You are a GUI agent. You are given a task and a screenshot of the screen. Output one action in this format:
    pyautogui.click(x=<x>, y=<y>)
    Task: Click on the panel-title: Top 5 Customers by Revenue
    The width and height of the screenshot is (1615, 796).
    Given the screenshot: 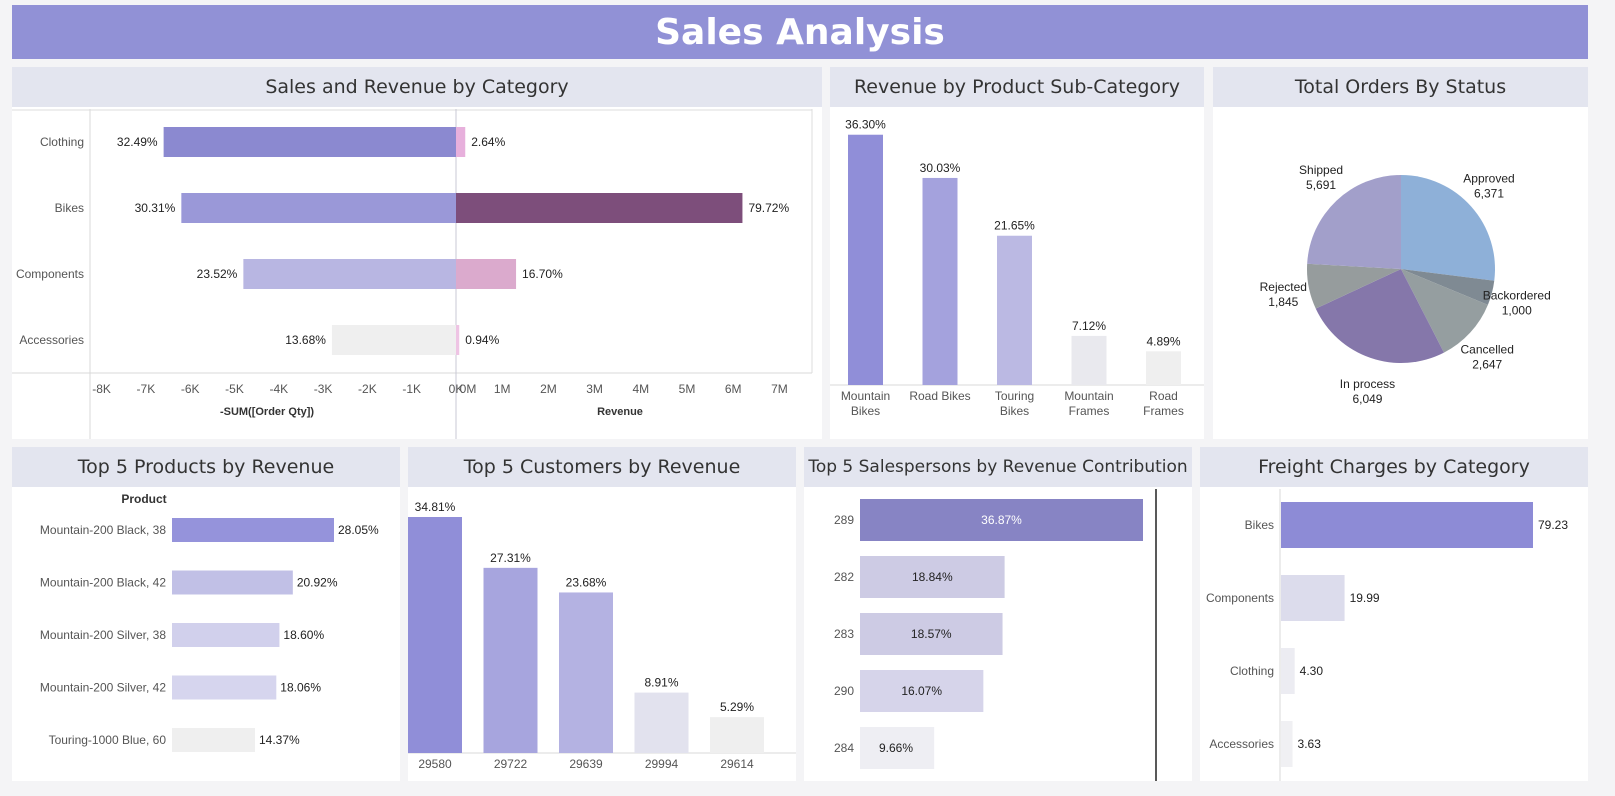 What is the action you would take?
    pyautogui.click(x=602, y=467)
    